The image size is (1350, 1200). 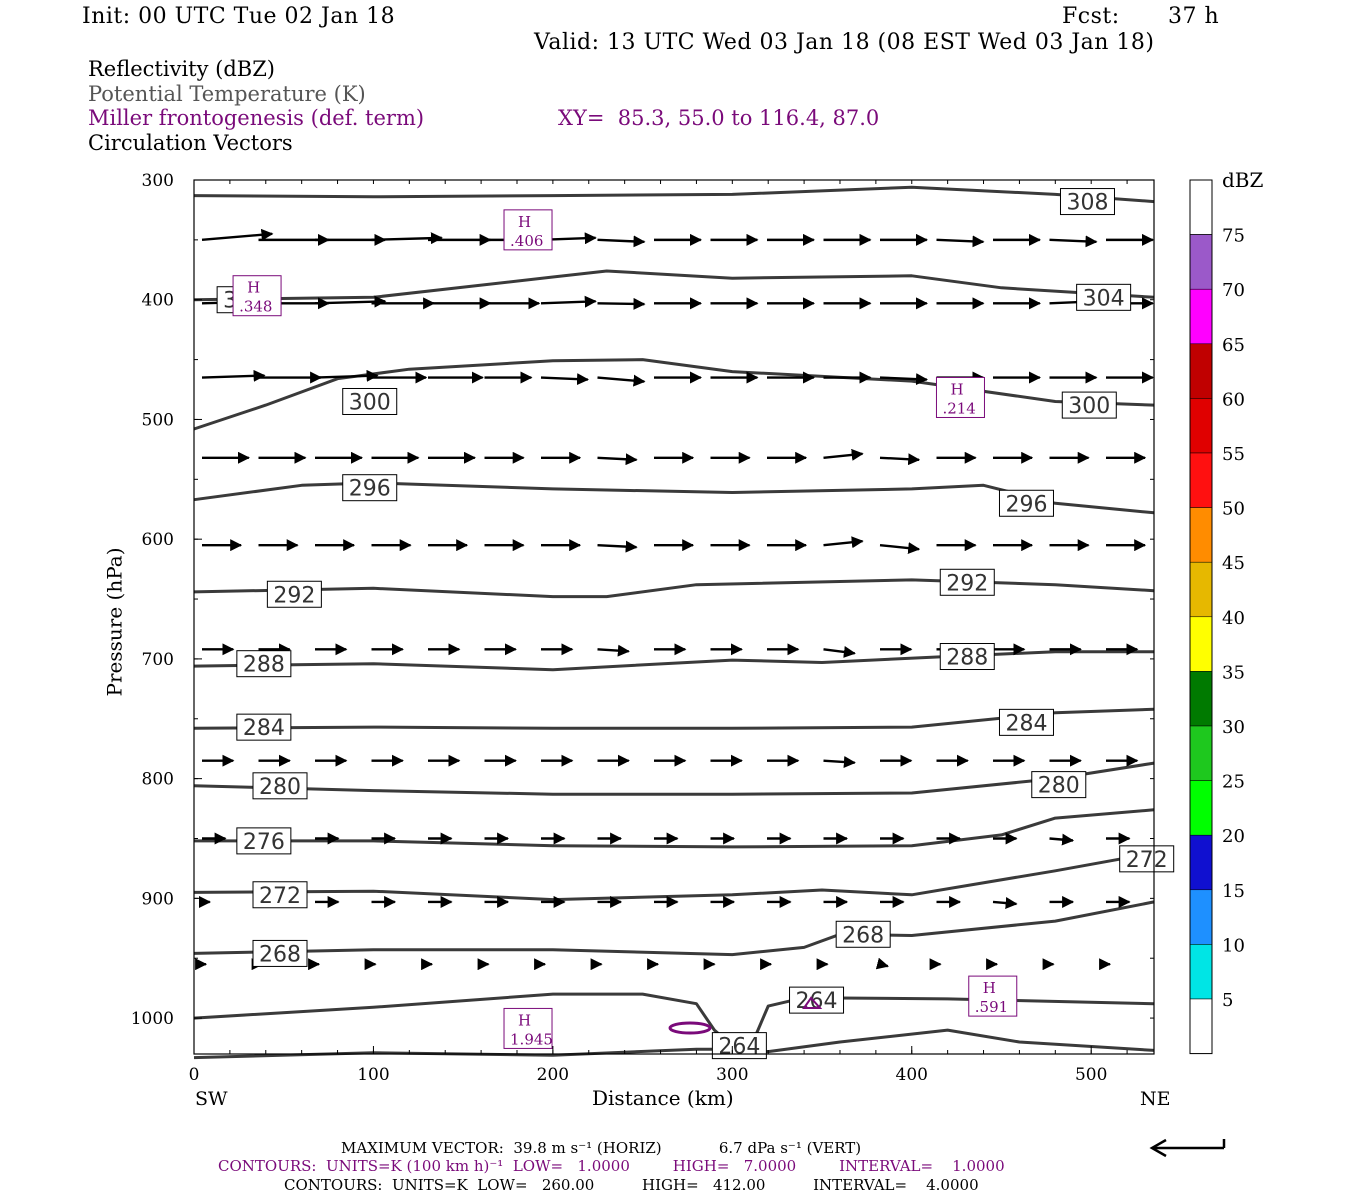 I want to click on isentrope-label: 280, so click(x=280, y=786).